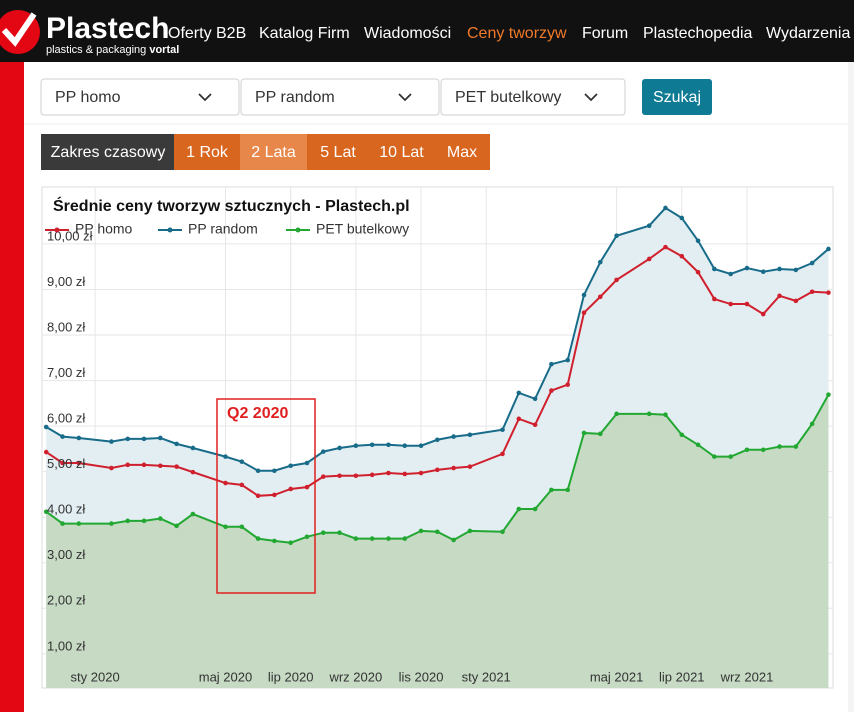  I want to click on nav-item: Wydarzenia, so click(808, 33).